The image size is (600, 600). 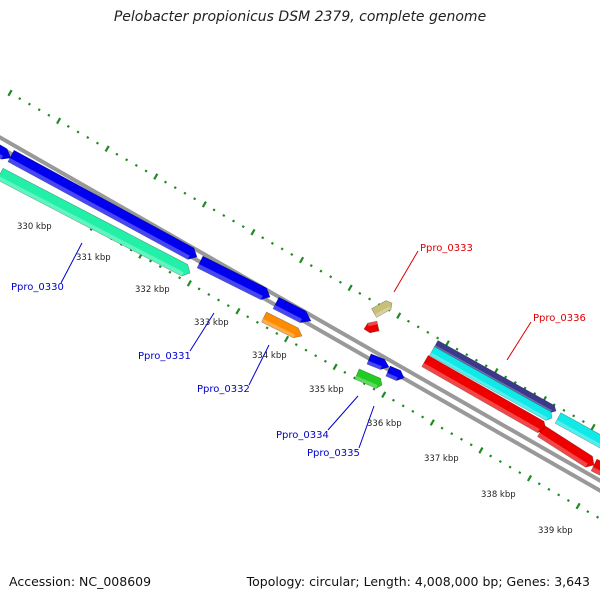 I want to click on feature-red-small, so click(x=371, y=327).